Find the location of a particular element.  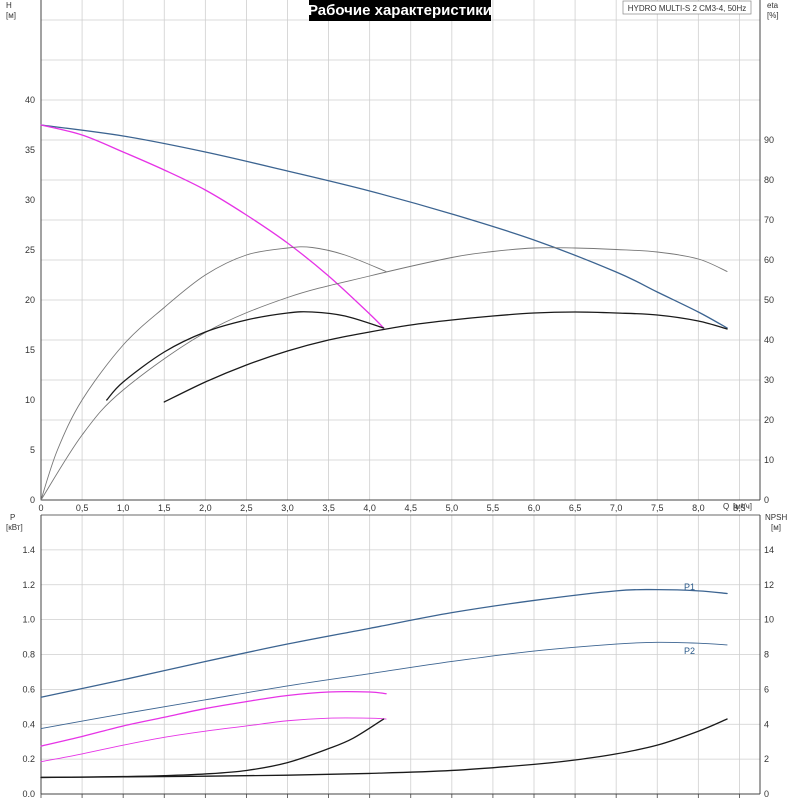

x-tick-label: 6,5 is located at coordinates (575, 508).